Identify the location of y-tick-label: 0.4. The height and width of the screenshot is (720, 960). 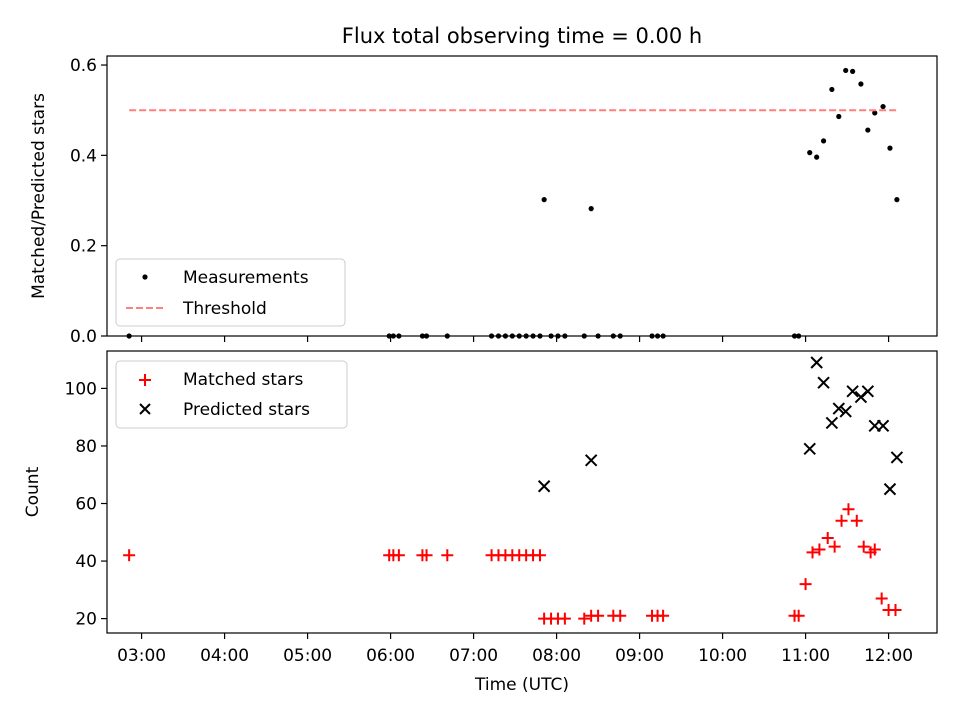
(83, 156).